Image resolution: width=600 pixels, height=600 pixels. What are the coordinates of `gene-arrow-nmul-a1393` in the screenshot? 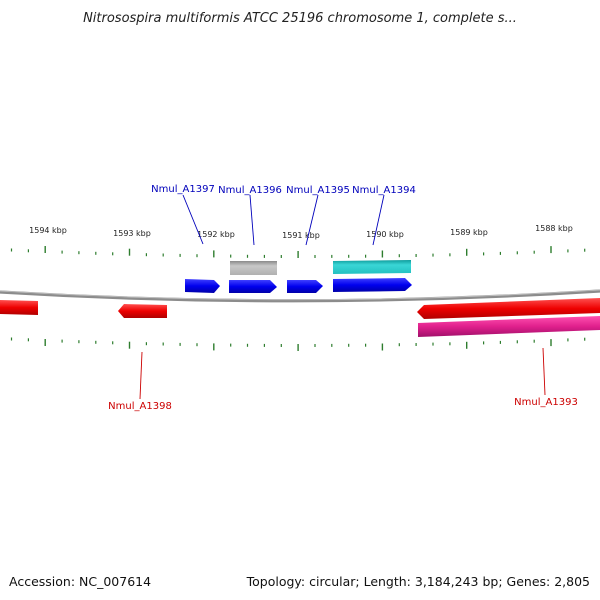 It's located at (508, 308).